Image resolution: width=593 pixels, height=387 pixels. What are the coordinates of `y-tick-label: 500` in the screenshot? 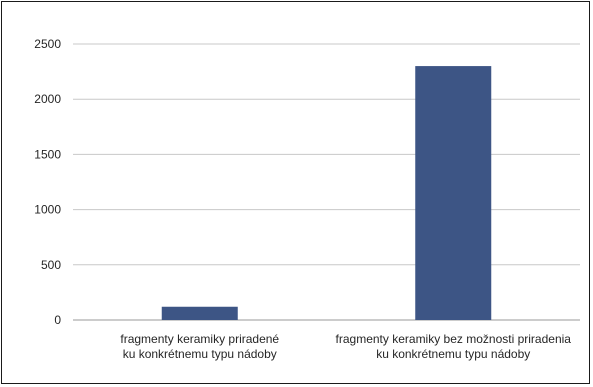 It's located at (51, 265).